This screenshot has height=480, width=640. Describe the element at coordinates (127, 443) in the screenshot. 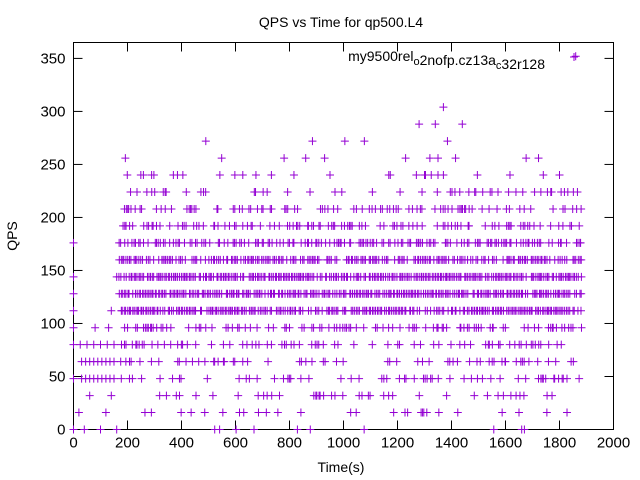

I see `x-tick-label: 200` at that location.